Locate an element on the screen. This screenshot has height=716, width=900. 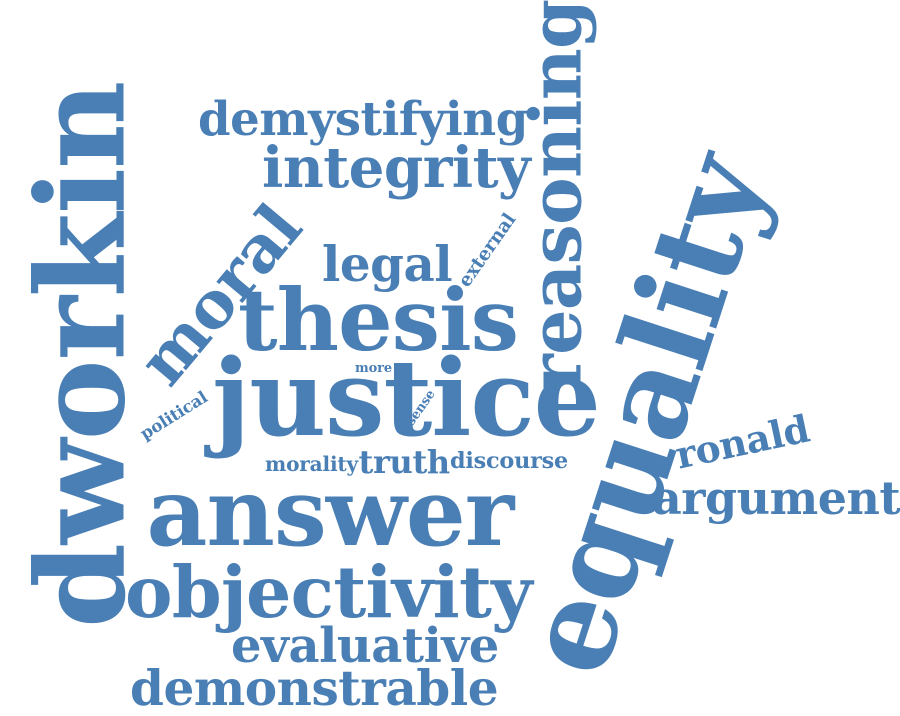
word-more: more is located at coordinates (373, 368).